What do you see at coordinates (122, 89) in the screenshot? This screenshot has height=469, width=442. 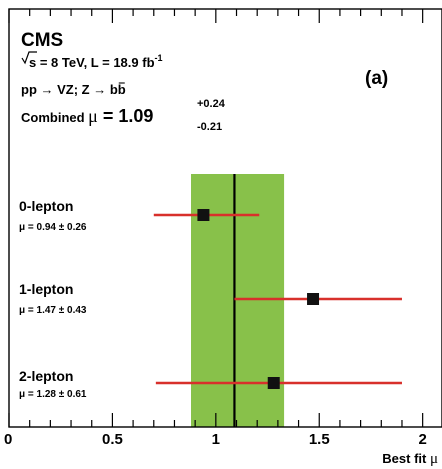 I see `process-bbar: b` at bounding box center [122, 89].